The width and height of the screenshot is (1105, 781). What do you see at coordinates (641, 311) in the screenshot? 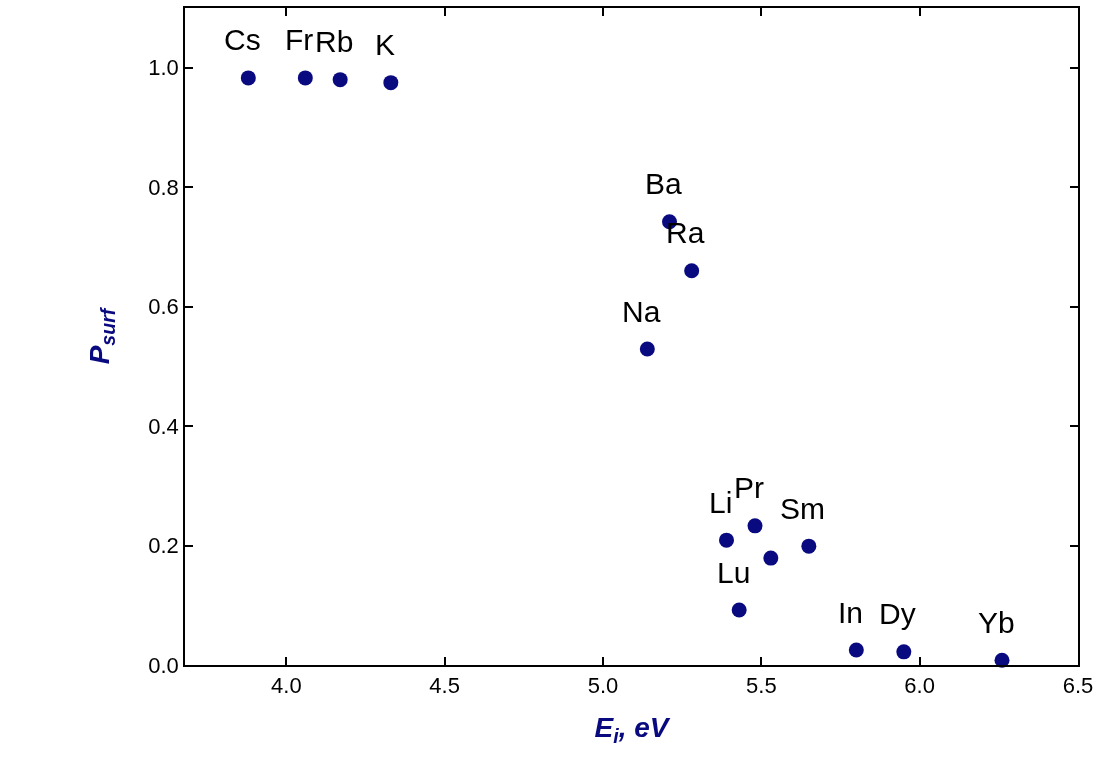
I see `annotation: Na` at bounding box center [641, 311].